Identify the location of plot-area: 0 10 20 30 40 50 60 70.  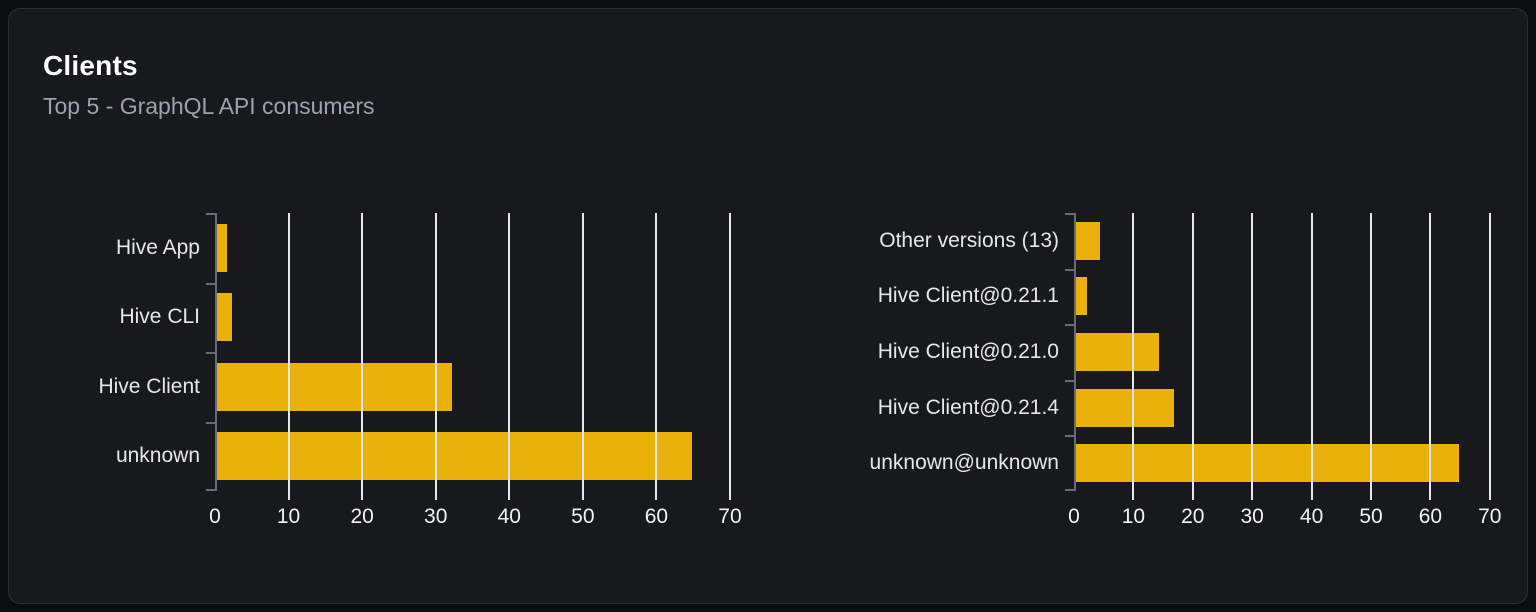
(1283, 370).